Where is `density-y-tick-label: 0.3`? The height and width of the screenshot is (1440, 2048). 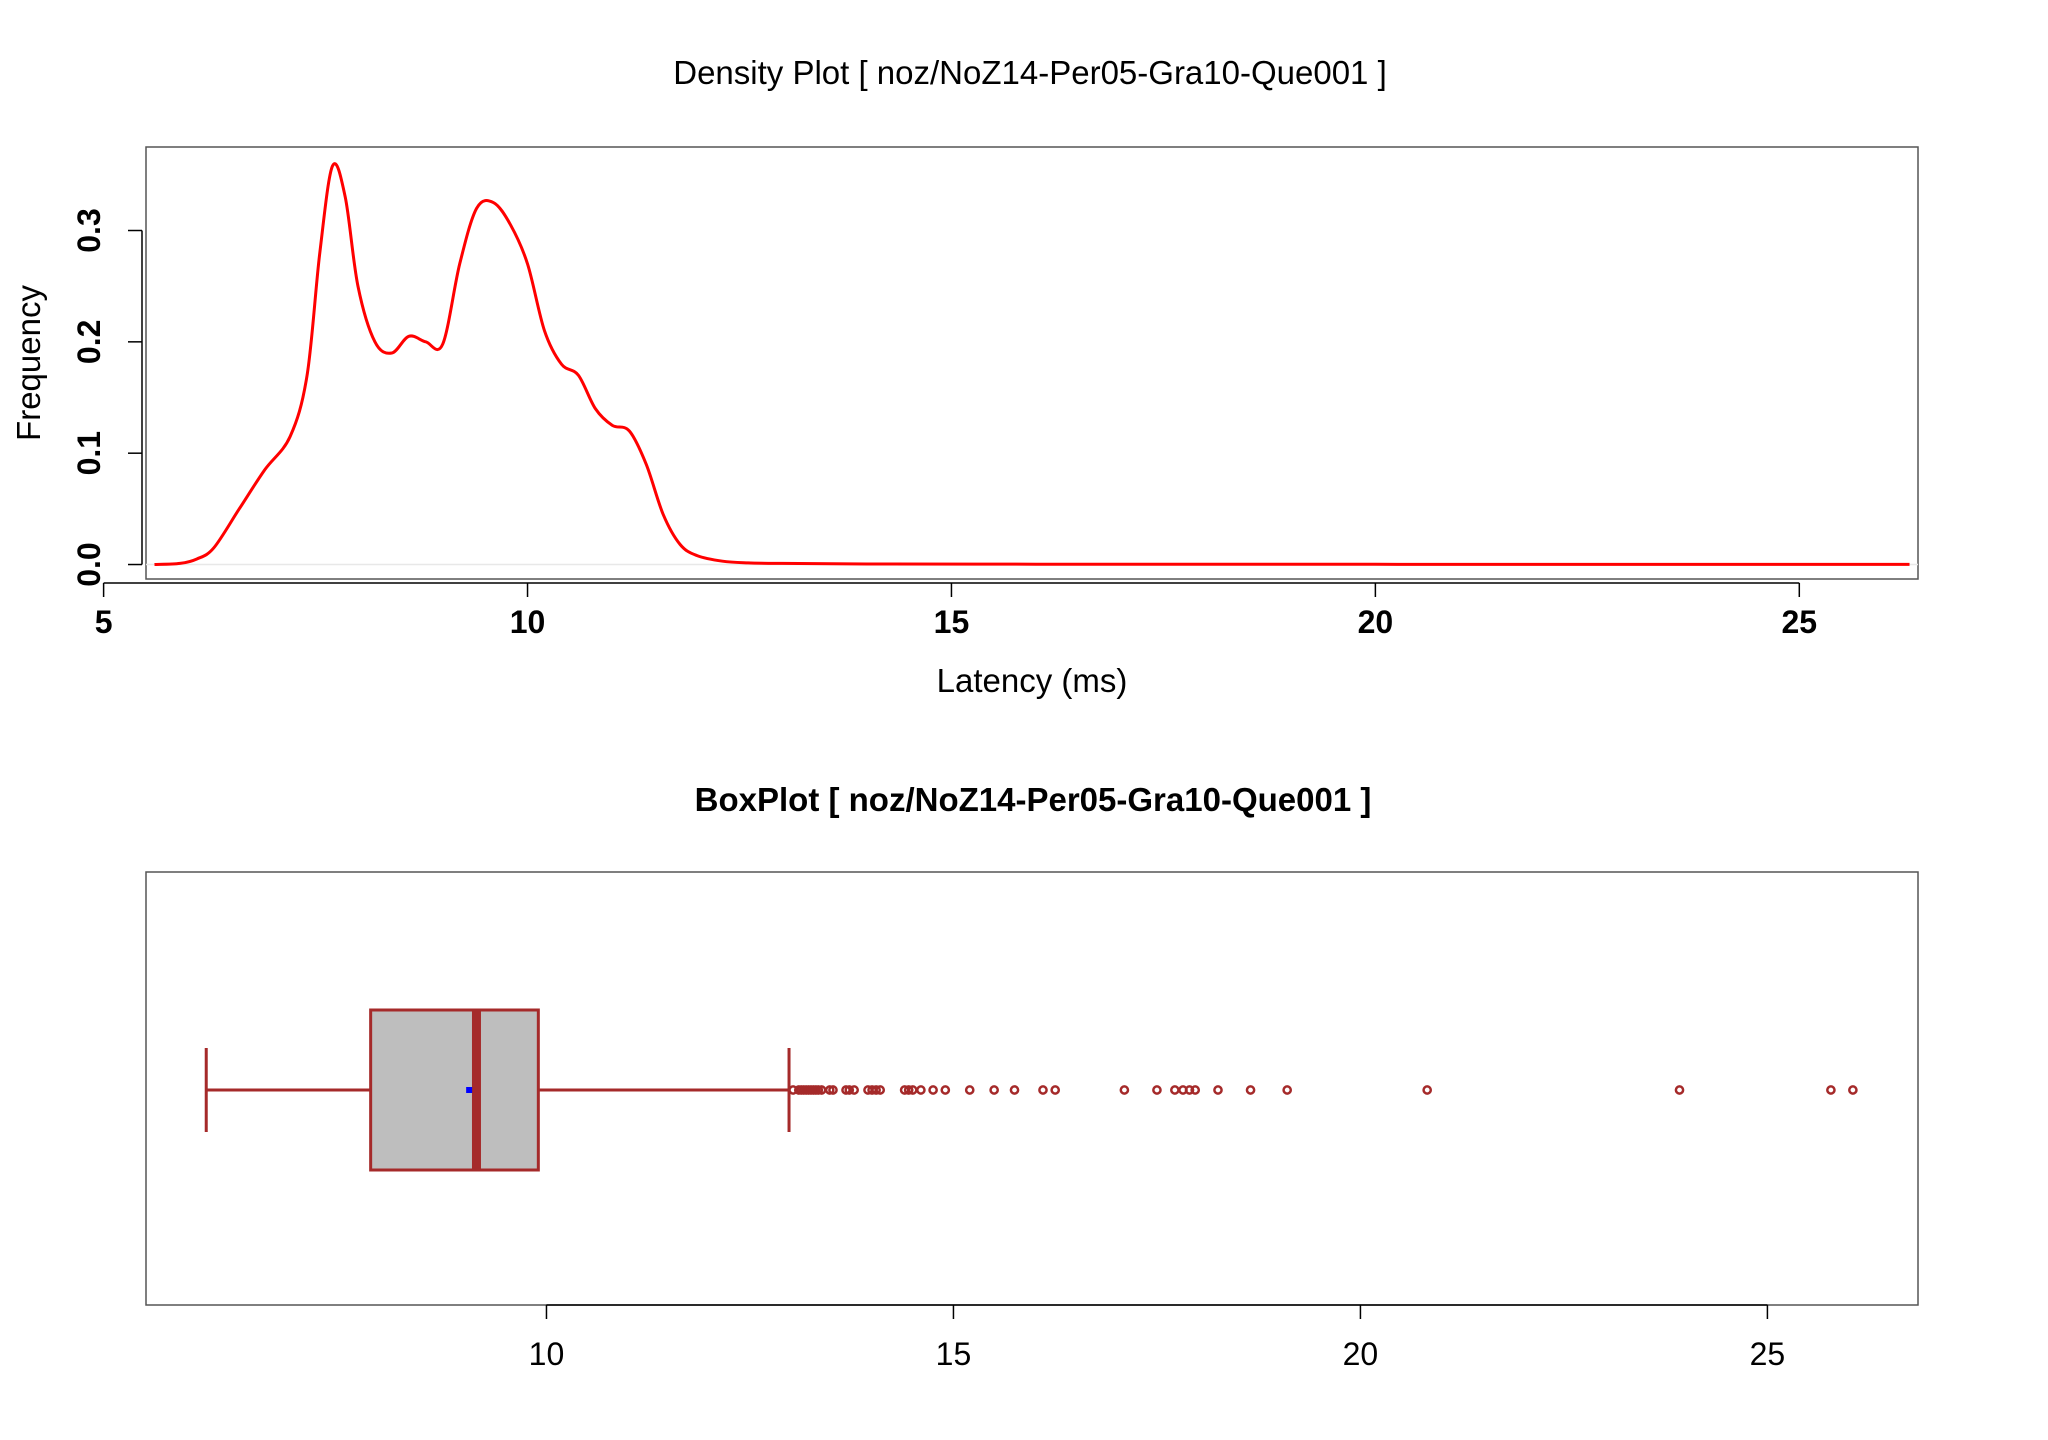 density-y-tick-label: 0.3 is located at coordinates (89, 230).